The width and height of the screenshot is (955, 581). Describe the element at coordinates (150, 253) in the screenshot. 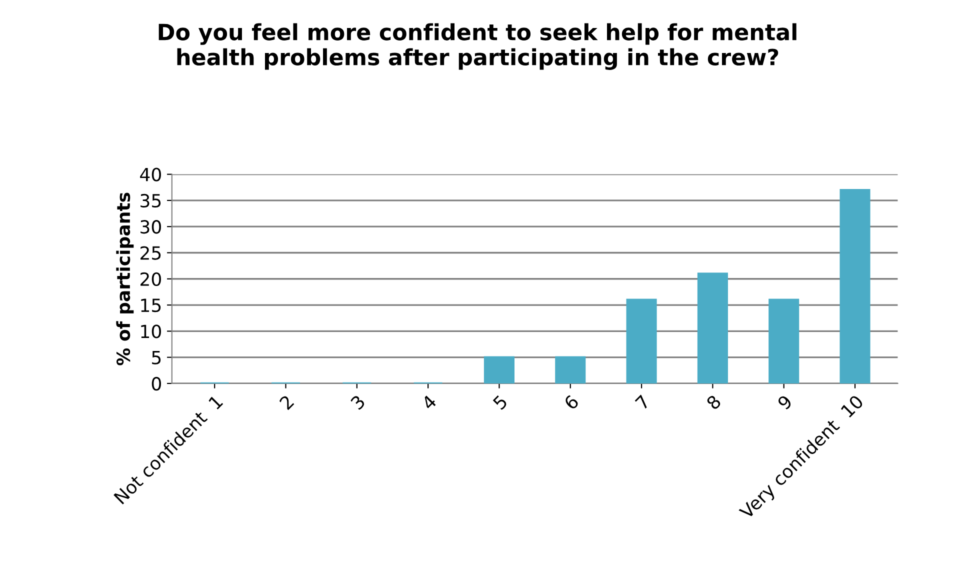

I see `y-tick-label: 25` at that location.